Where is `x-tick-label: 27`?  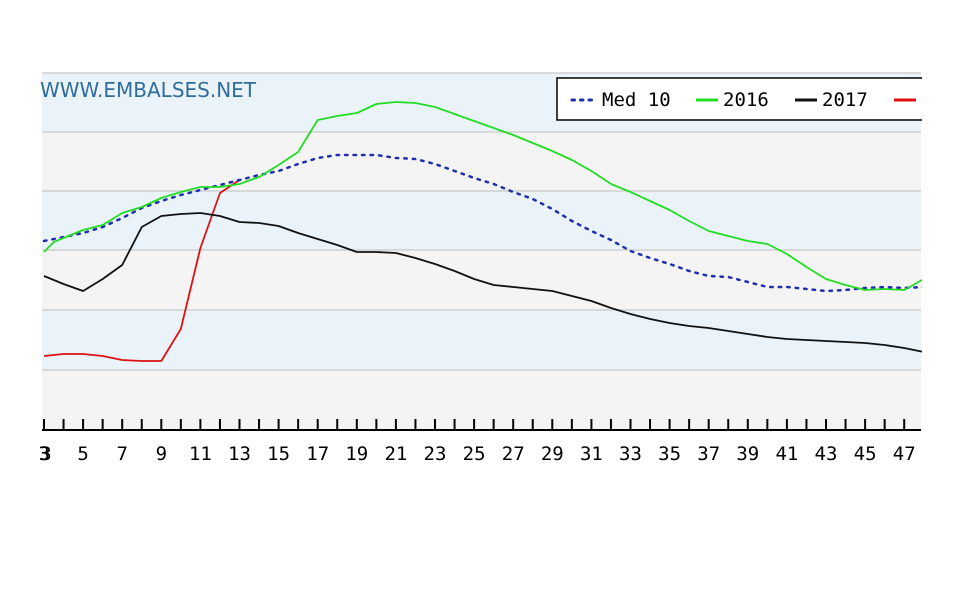 x-tick-label: 27 is located at coordinates (513, 454).